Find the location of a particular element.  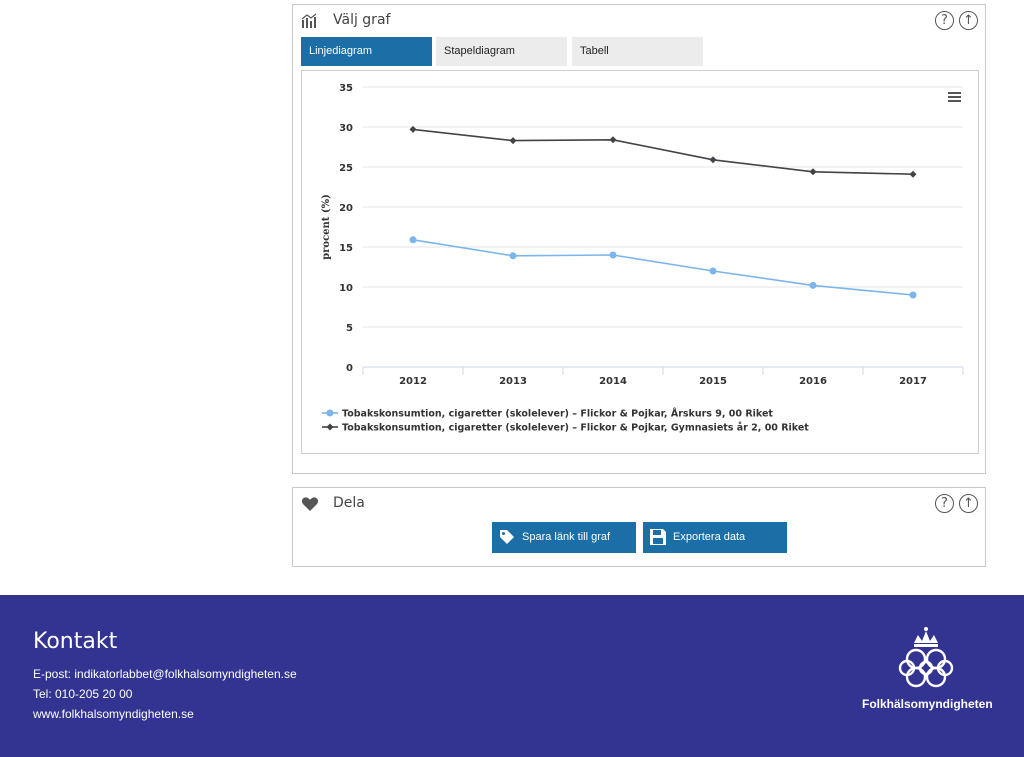

x-tick-label: 2013 is located at coordinates (513, 381).